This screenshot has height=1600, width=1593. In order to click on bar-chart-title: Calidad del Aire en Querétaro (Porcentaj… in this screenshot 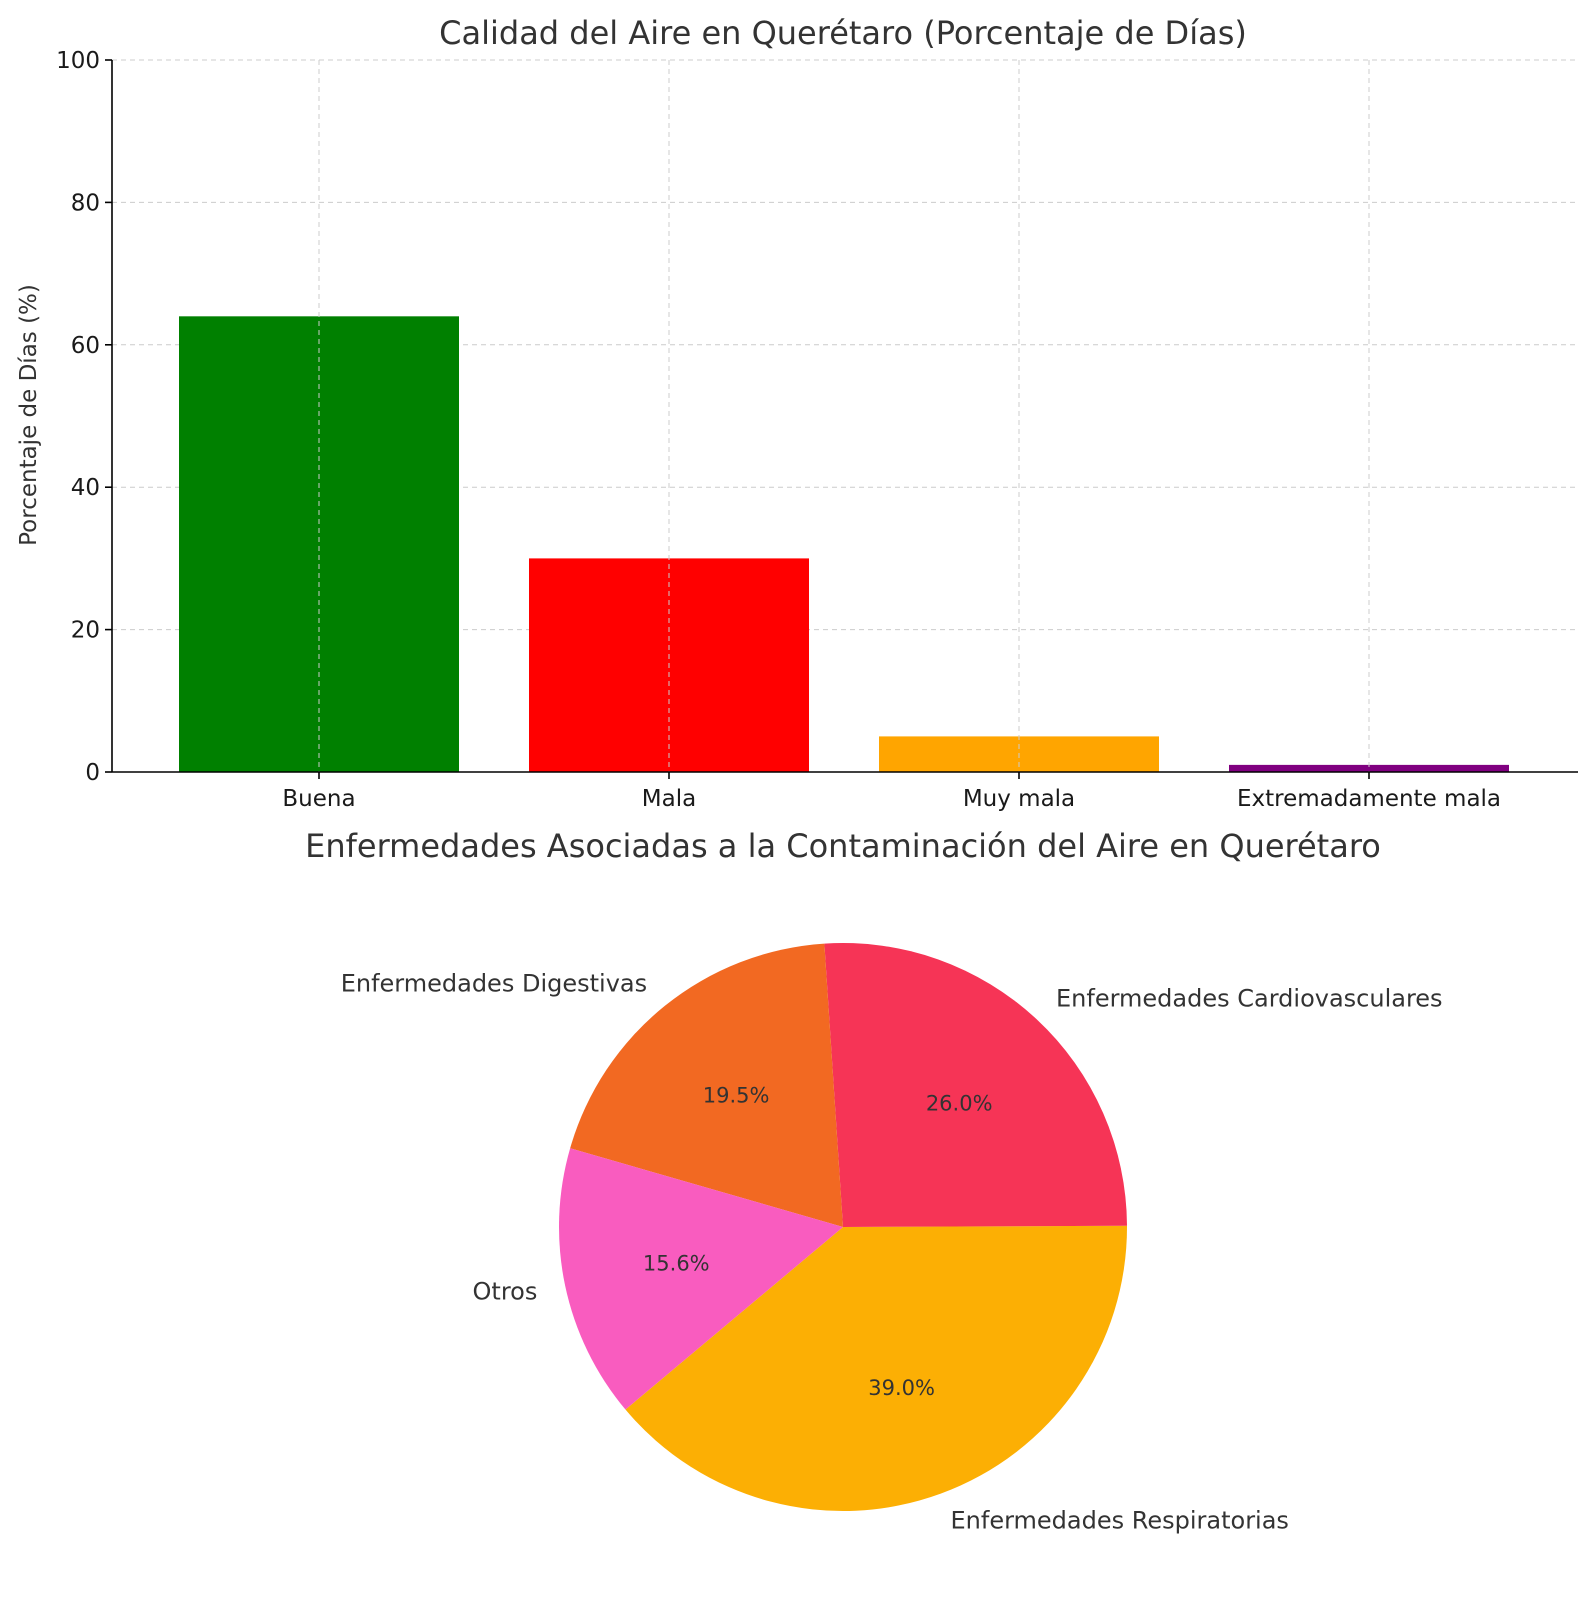, I will do `click(843, 33)`.